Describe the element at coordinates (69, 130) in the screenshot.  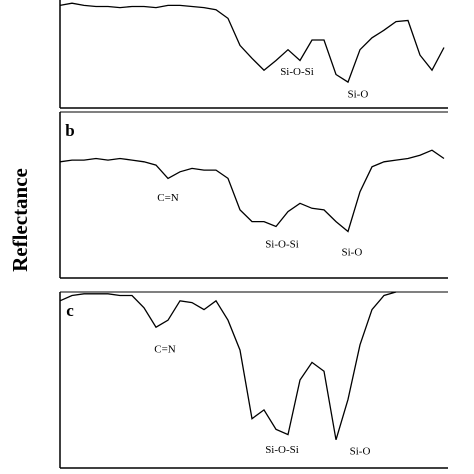
I see `panel-label: b` at that location.